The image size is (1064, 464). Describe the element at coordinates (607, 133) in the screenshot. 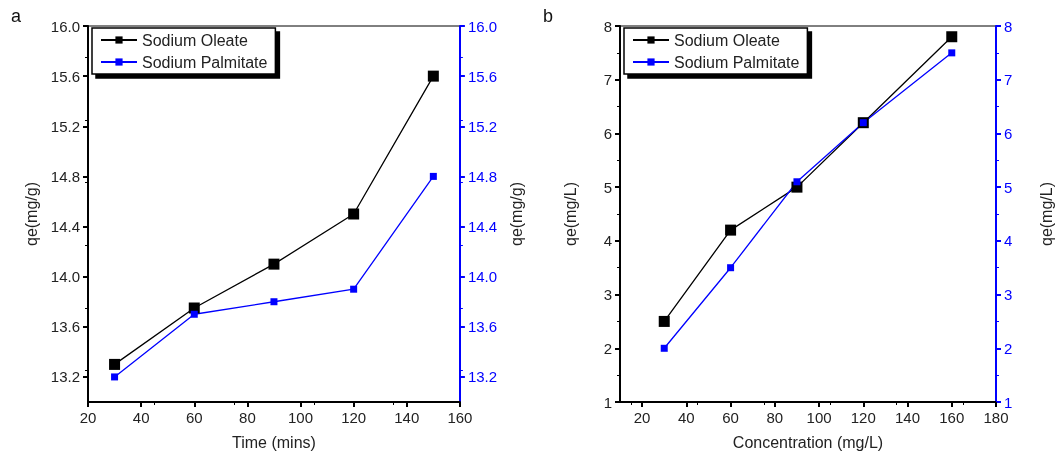

I see `y-tick-label: 6` at that location.